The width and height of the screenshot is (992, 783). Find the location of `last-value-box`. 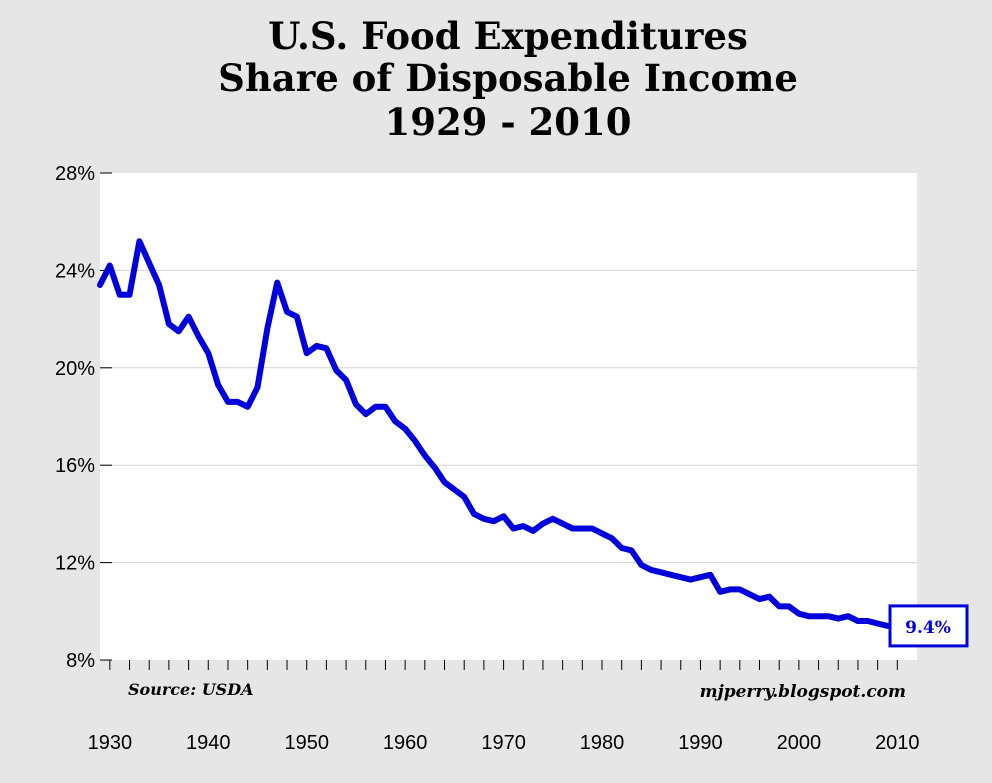

last-value-box is located at coordinates (928, 626).